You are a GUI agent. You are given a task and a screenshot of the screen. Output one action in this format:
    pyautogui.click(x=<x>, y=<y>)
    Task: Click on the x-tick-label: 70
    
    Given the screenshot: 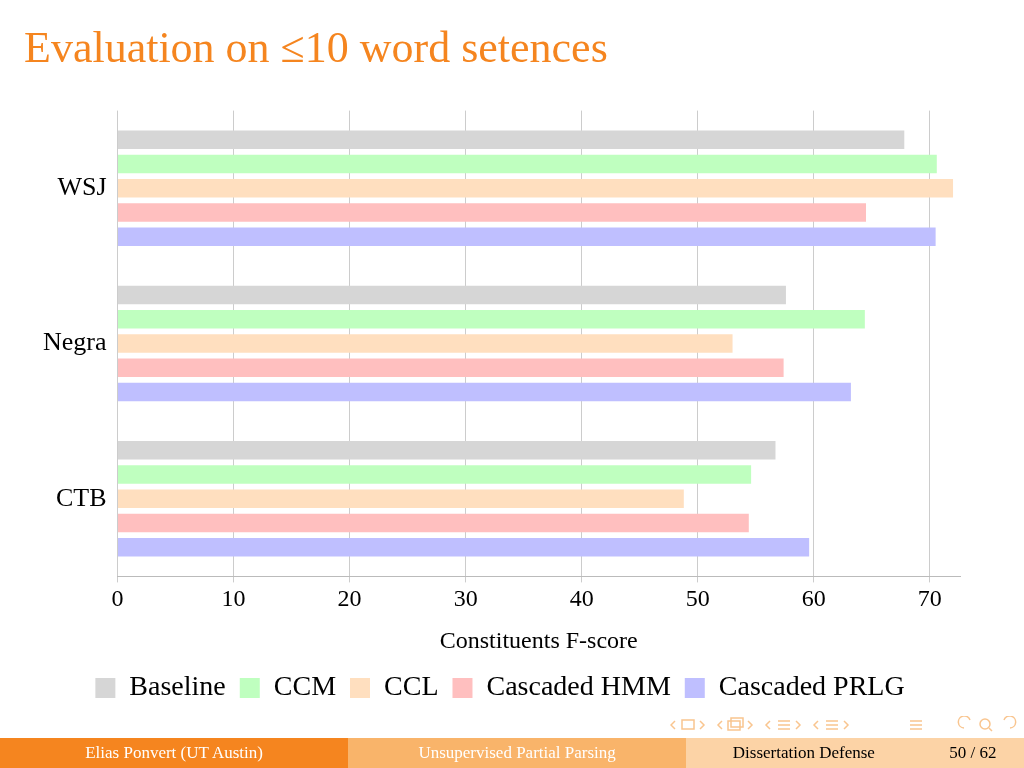 What is the action you would take?
    pyautogui.click(x=929, y=598)
    